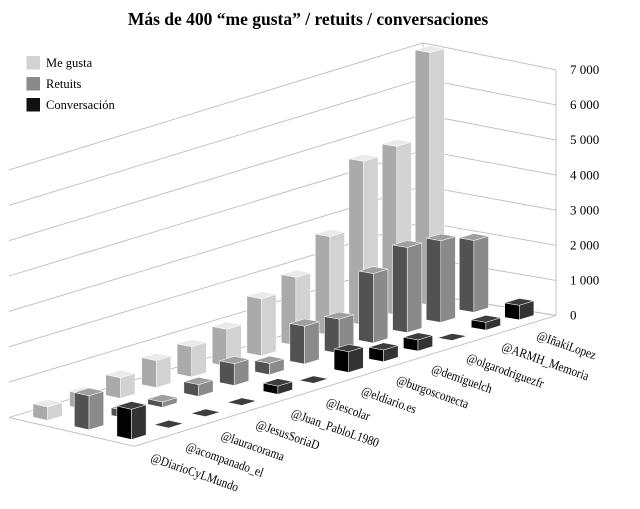 Image resolution: width=640 pixels, height=509 pixels. What do you see at coordinates (64, 84) in the screenshot?
I see `svg-text: Retuits` at bounding box center [64, 84].